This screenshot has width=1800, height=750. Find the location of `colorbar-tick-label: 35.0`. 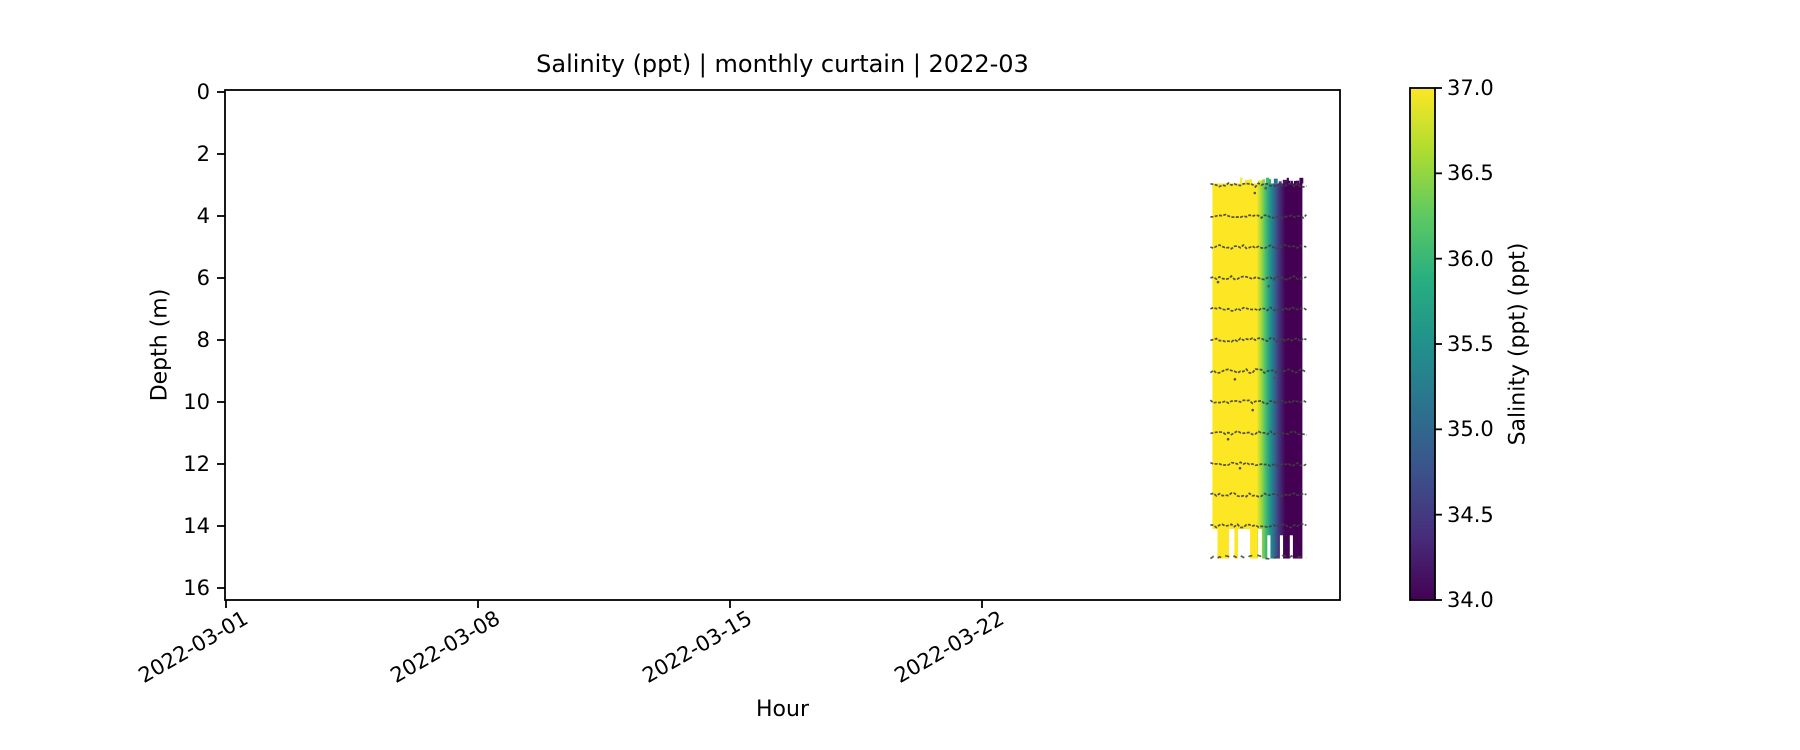

colorbar-tick-label: 35.0 is located at coordinates (1470, 429).